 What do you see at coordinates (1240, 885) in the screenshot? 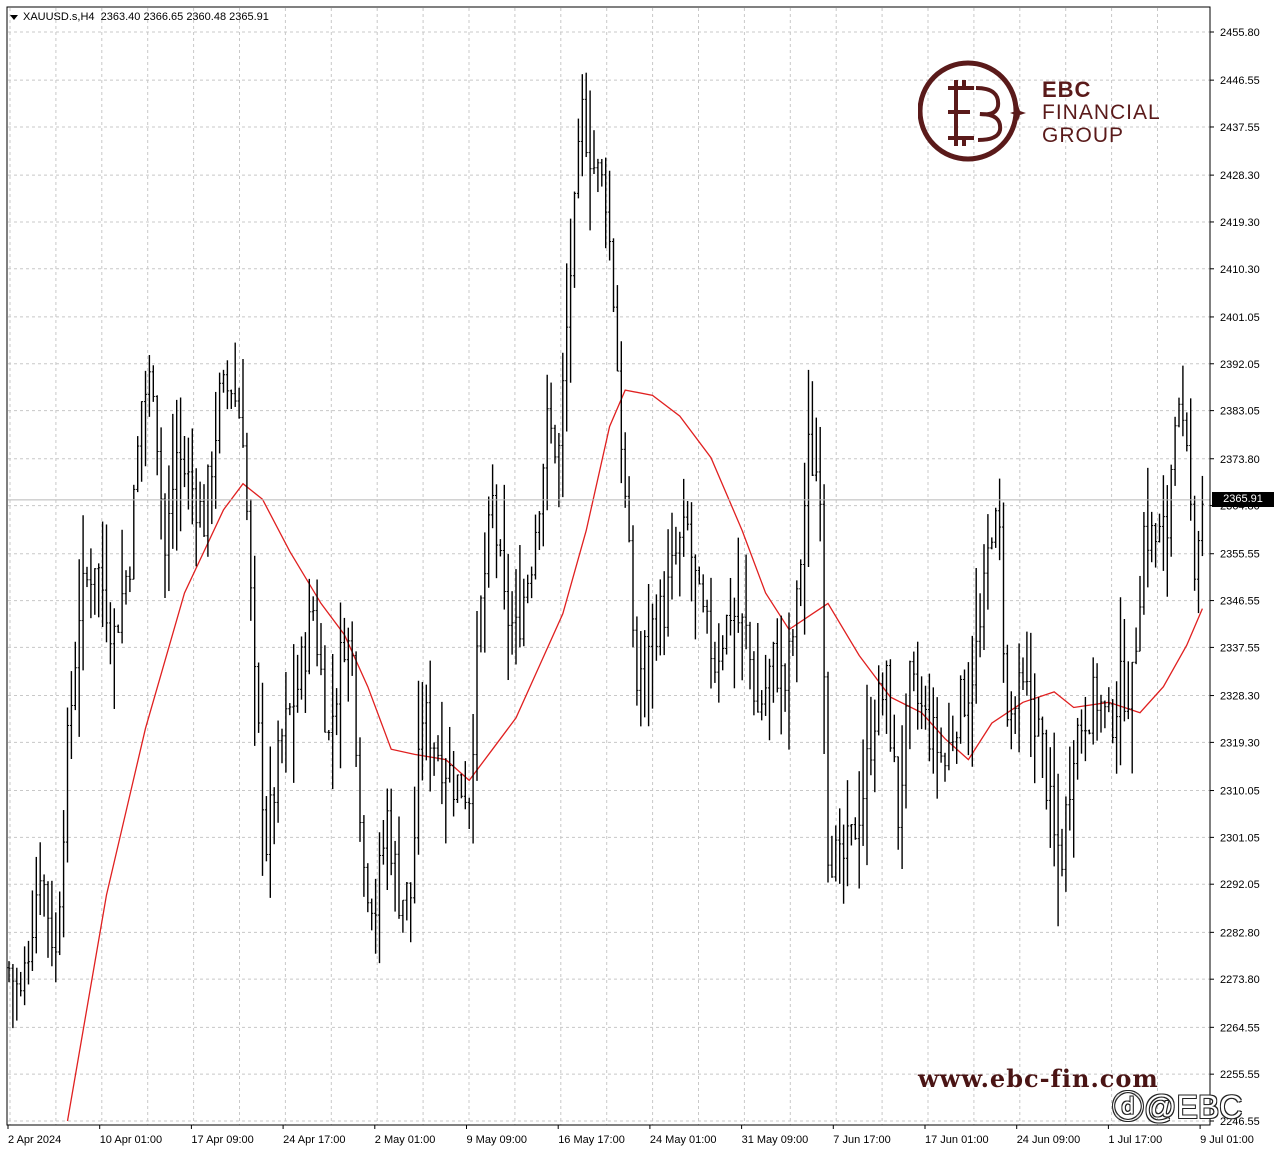
I see `y-tick-label: 2292.05` at bounding box center [1240, 885].